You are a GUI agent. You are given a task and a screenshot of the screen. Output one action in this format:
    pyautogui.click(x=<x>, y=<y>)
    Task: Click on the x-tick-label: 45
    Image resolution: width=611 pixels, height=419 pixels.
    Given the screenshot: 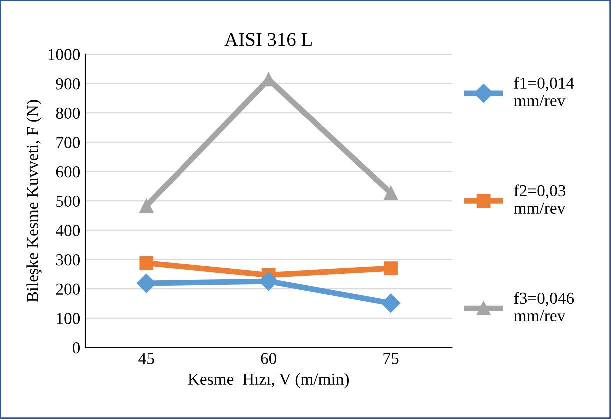 What is the action you would take?
    pyautogui.click(x=146, y=358)
    